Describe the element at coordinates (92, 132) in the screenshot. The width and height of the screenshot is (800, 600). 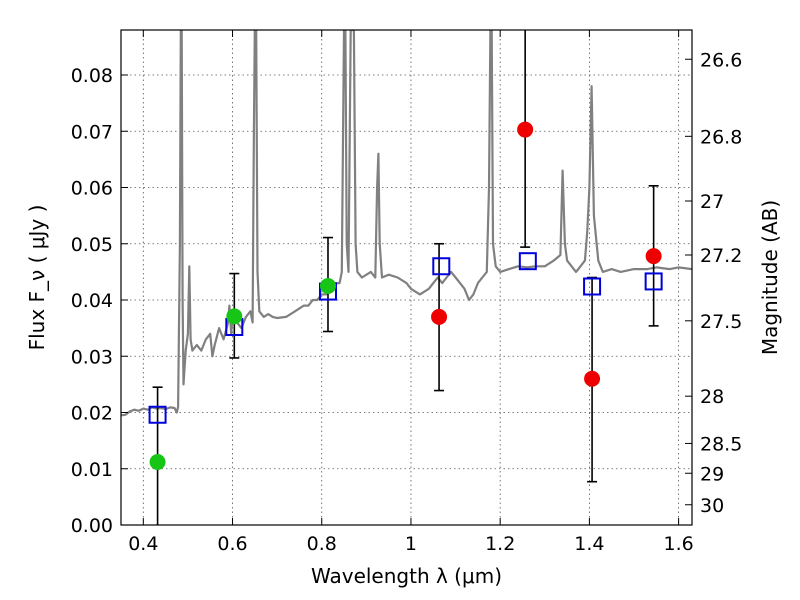
I see `y-tick-label: 0.07` at that location.